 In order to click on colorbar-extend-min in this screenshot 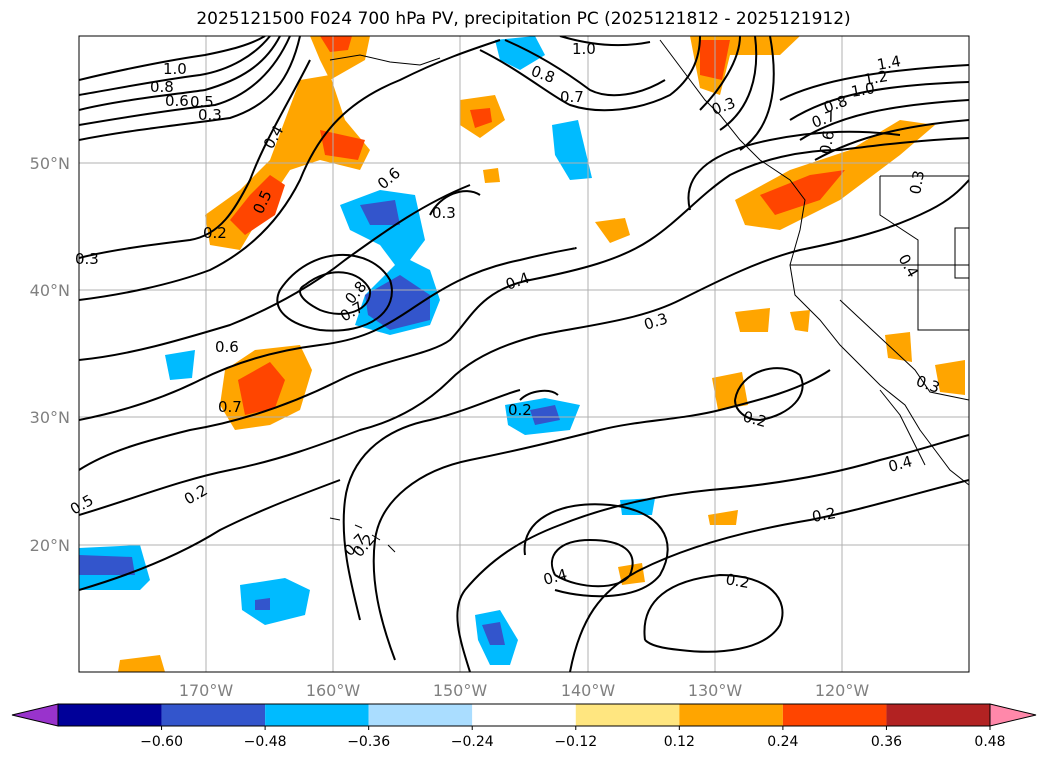, I will do `click(35, 715)`.